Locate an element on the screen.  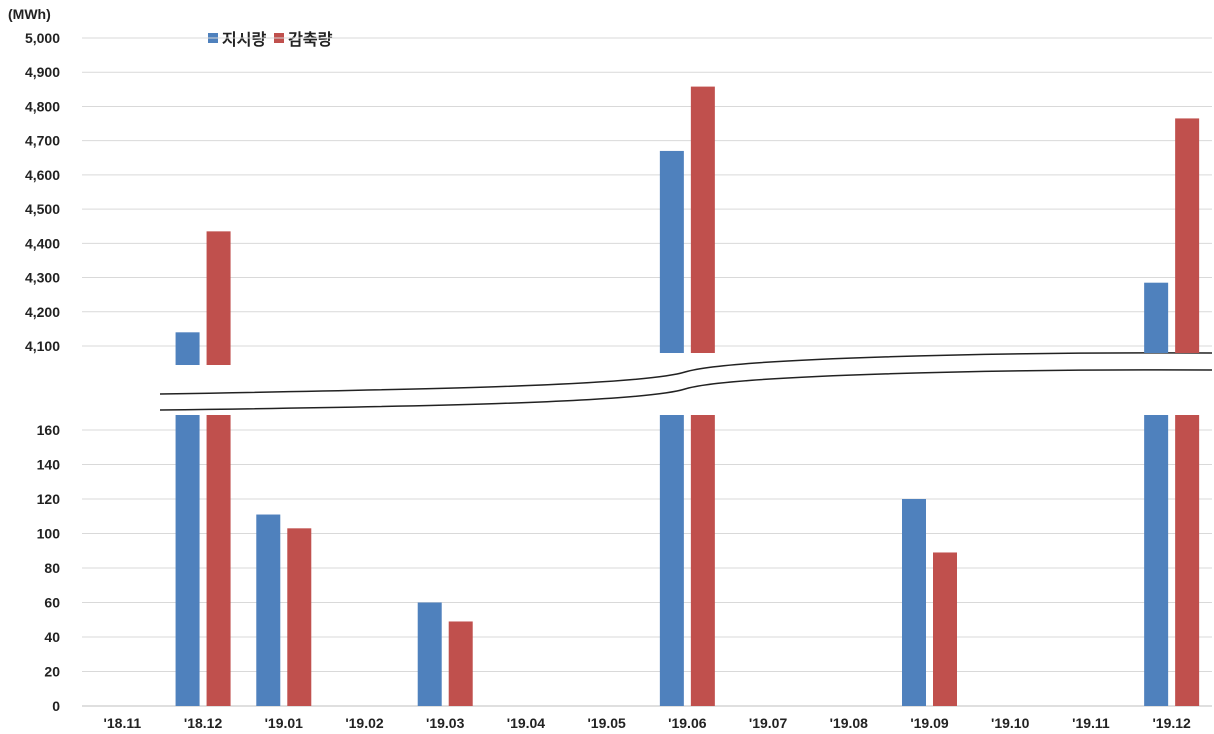
y-tick-label-lower: 100 is located at coordinates (49, 534).